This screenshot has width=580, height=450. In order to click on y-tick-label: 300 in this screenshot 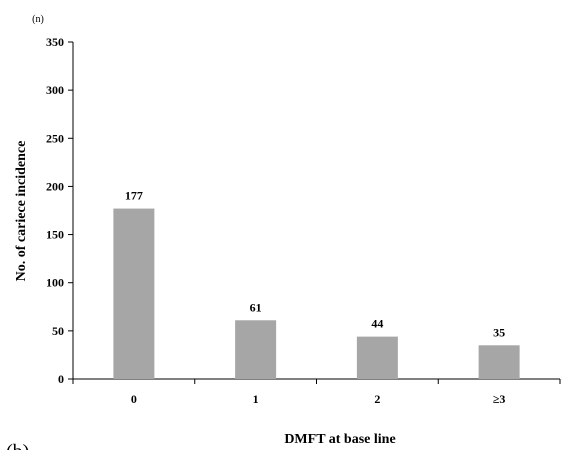, I will do `click(55, 90)`.